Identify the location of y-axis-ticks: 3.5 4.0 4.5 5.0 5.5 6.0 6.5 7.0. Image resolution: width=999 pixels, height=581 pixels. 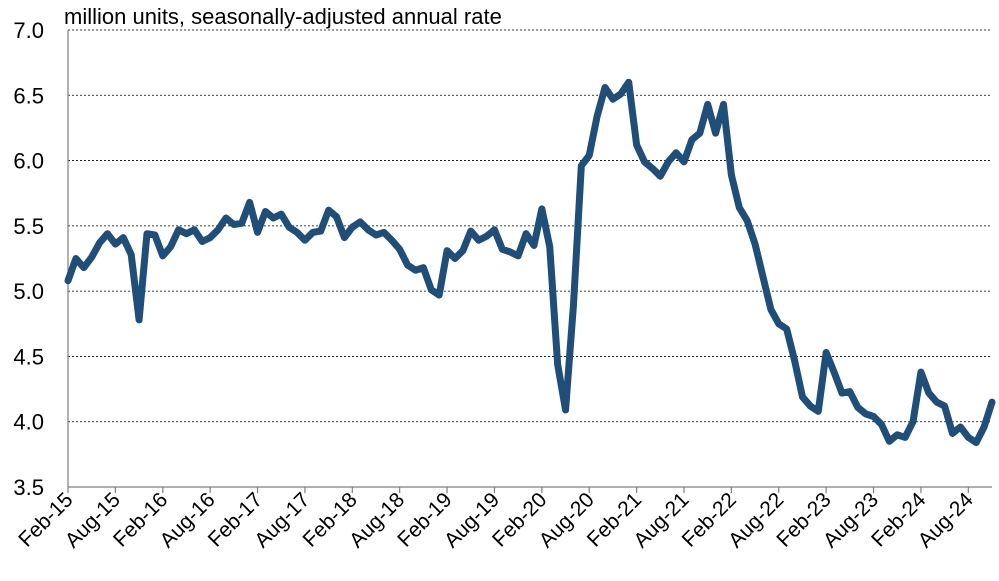
(28, 259).